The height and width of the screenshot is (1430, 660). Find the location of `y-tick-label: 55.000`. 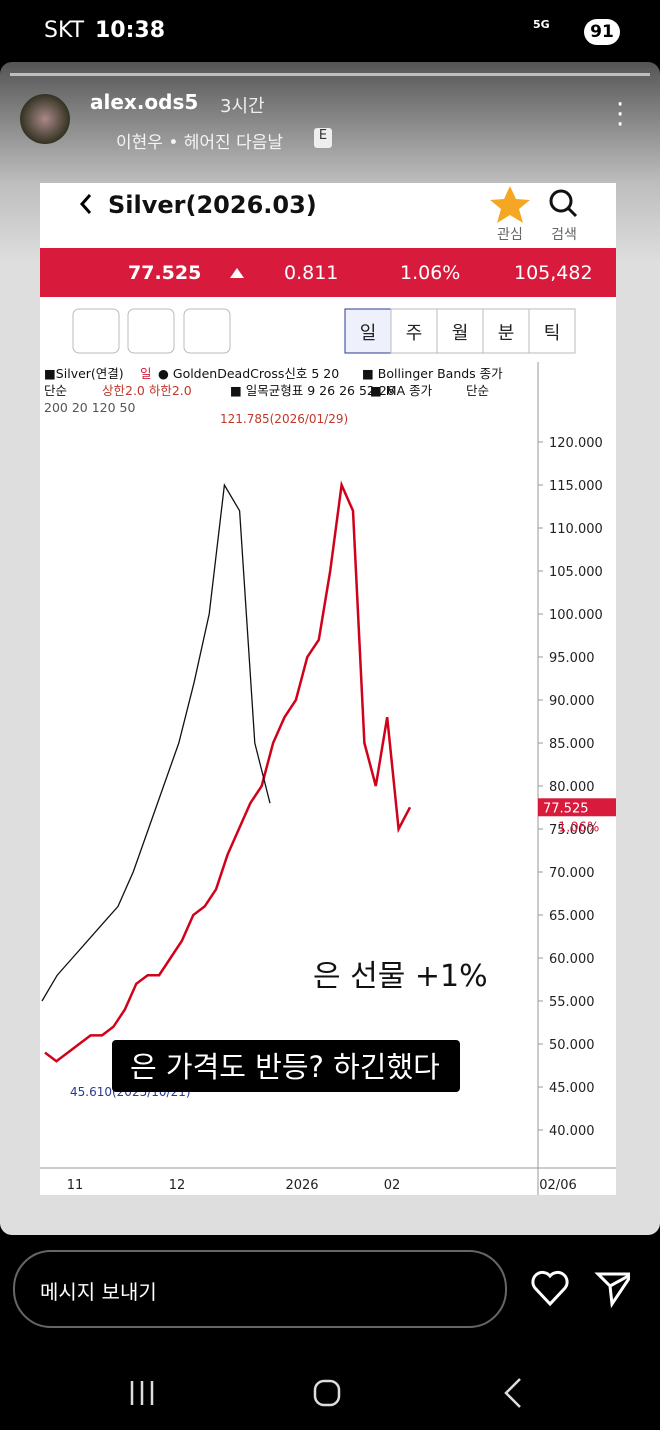

y-tick-label: 55.000 is located at coordinates (572, 1002).